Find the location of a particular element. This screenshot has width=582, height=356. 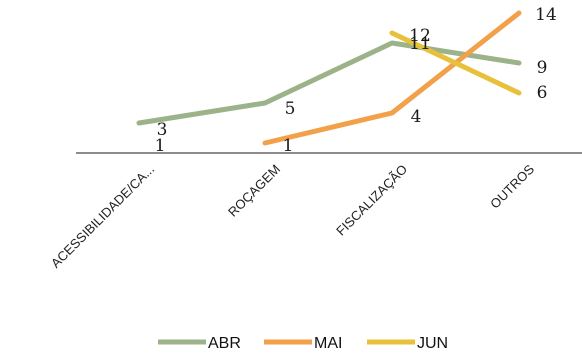

data-label-jun-fiscalizacao: 12 is located at coordinates (420, 36).